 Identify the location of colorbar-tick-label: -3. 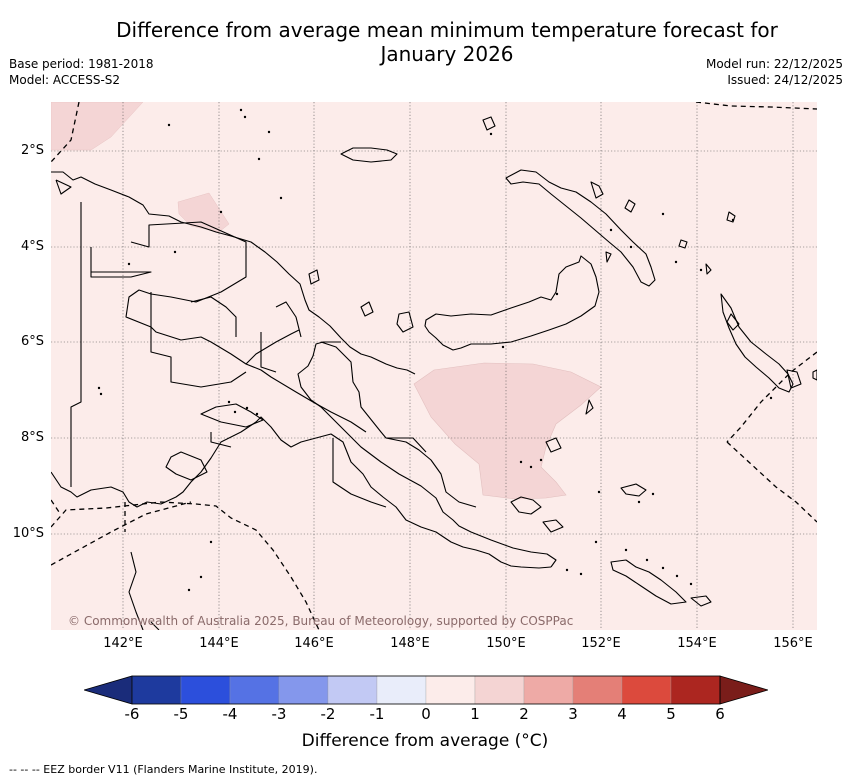
(279, 714).